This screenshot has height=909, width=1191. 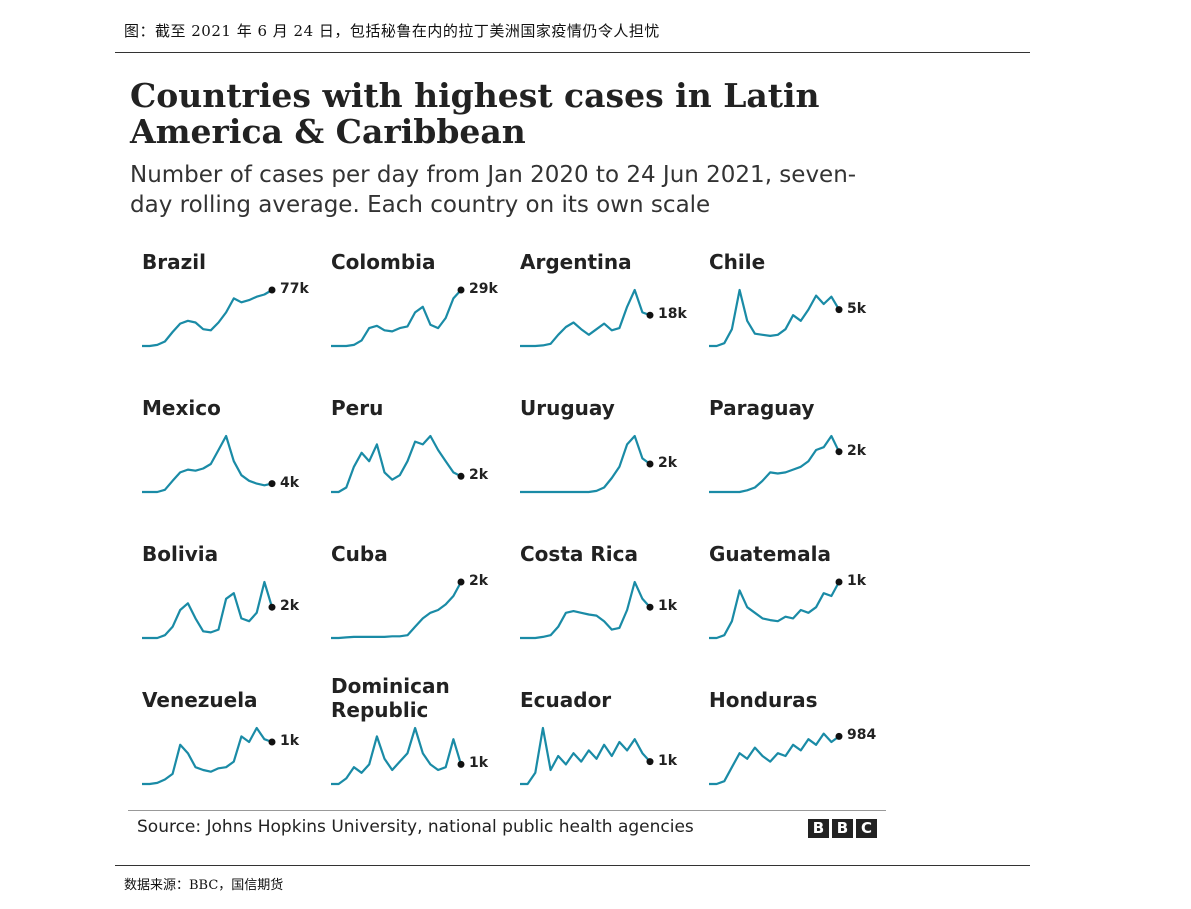 What do you see at coordinates (567, 408) in the screenshot?
I see `panel-title: Uruguay` at bounding box center [567, 408].